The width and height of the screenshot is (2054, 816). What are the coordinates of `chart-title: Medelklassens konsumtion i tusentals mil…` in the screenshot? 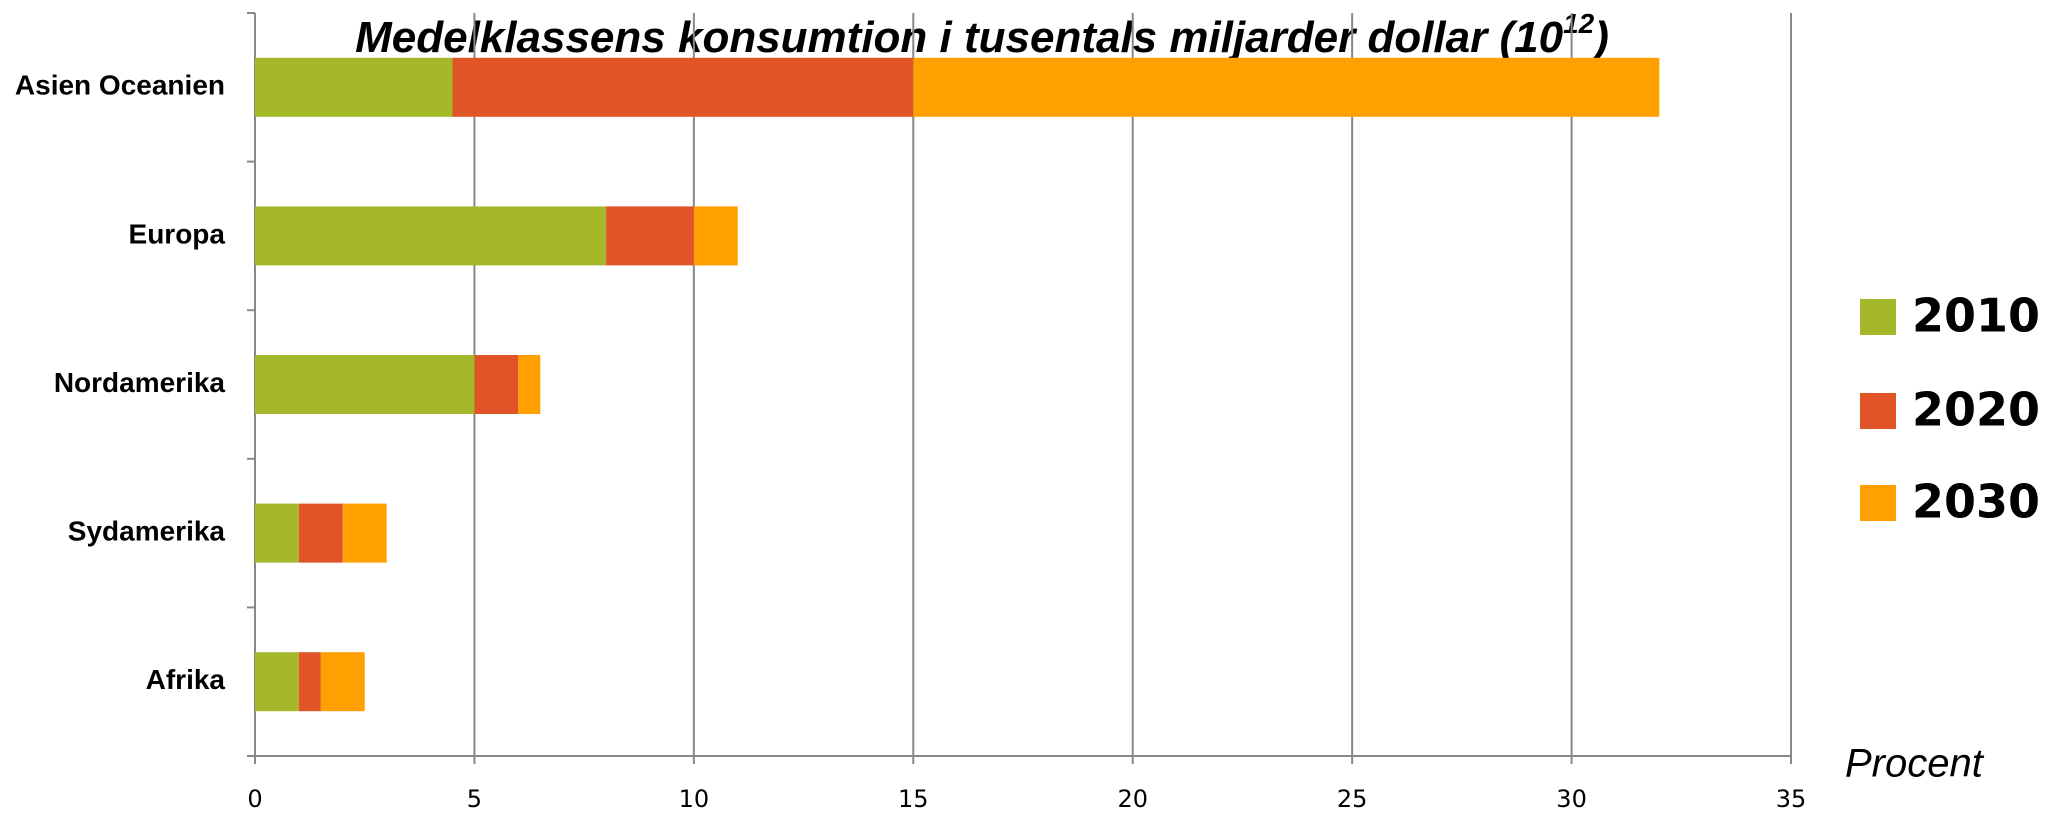 It's located at (982, 34).